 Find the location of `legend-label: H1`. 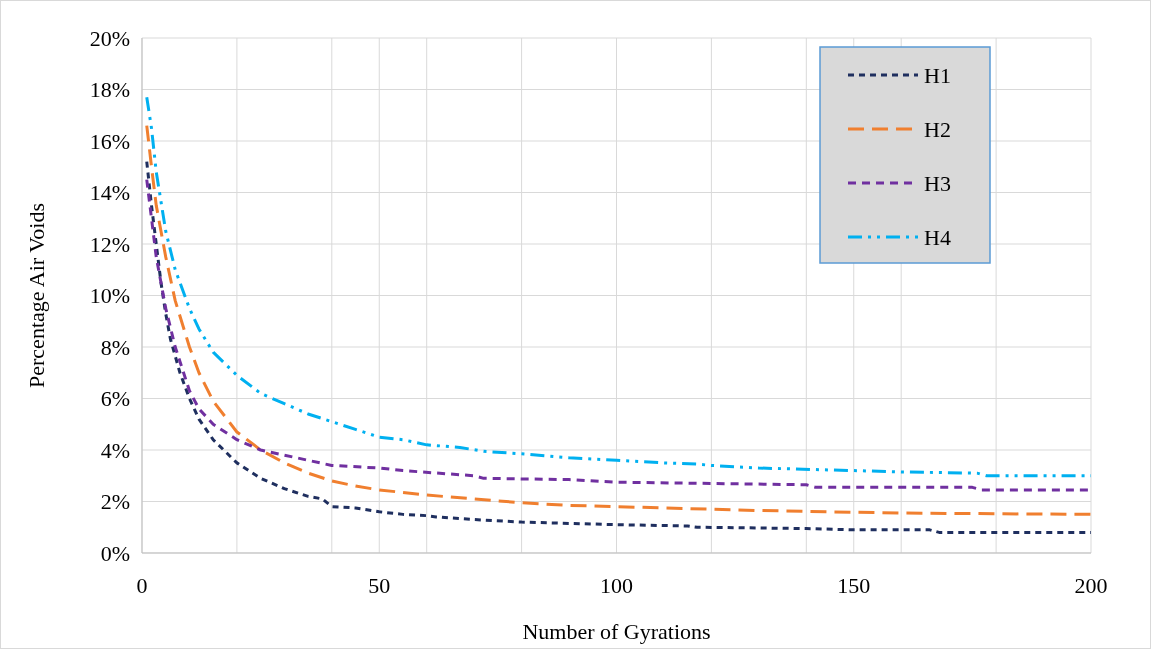

legend-label: H1 is located at coordinates (937, 75).